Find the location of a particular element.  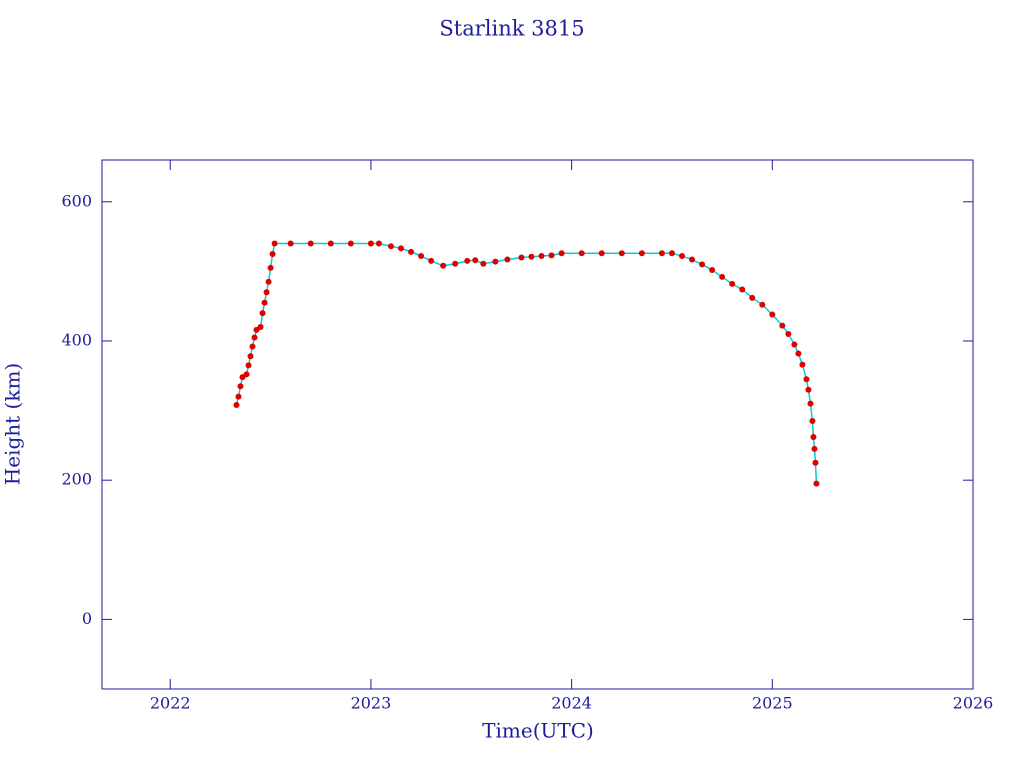

y-tick-label: 600 is located at coordinates (76, 200).